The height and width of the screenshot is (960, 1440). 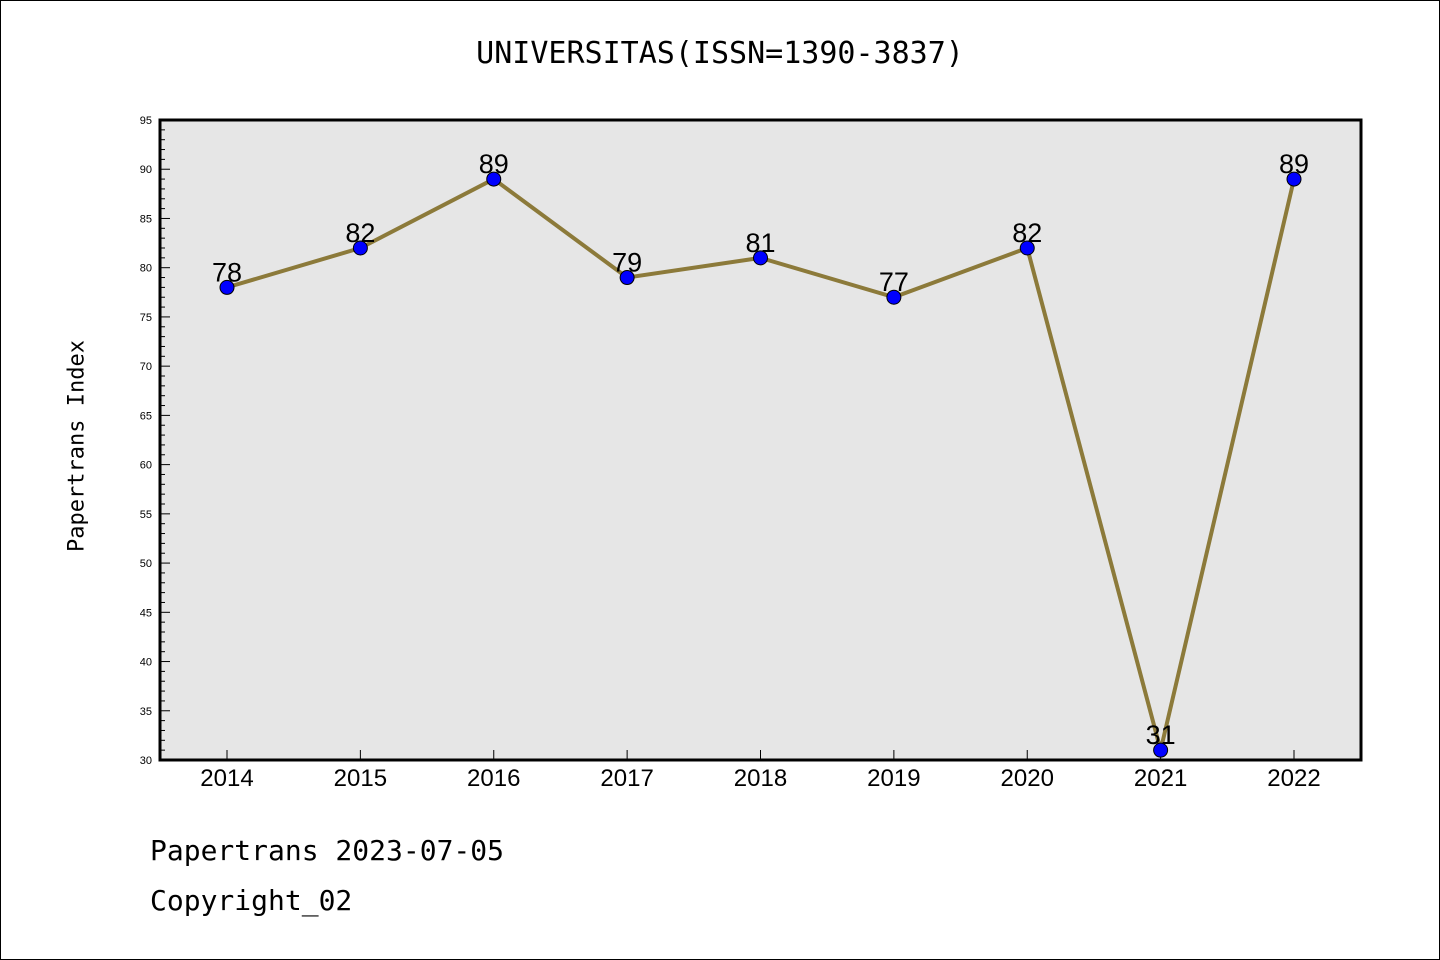 What do you see at coordinates (146, 515) in the screenshot?
I see `y-tick-label: 55` at bounding box center [146, 515].